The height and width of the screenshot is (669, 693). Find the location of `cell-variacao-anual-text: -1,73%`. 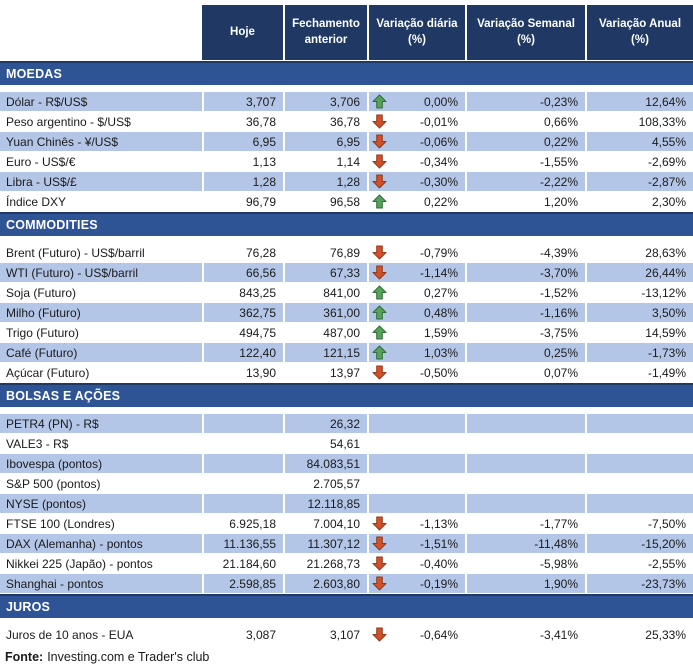

cell-variacao-anual-text: -1,73% is located at coordinates (666, 352).